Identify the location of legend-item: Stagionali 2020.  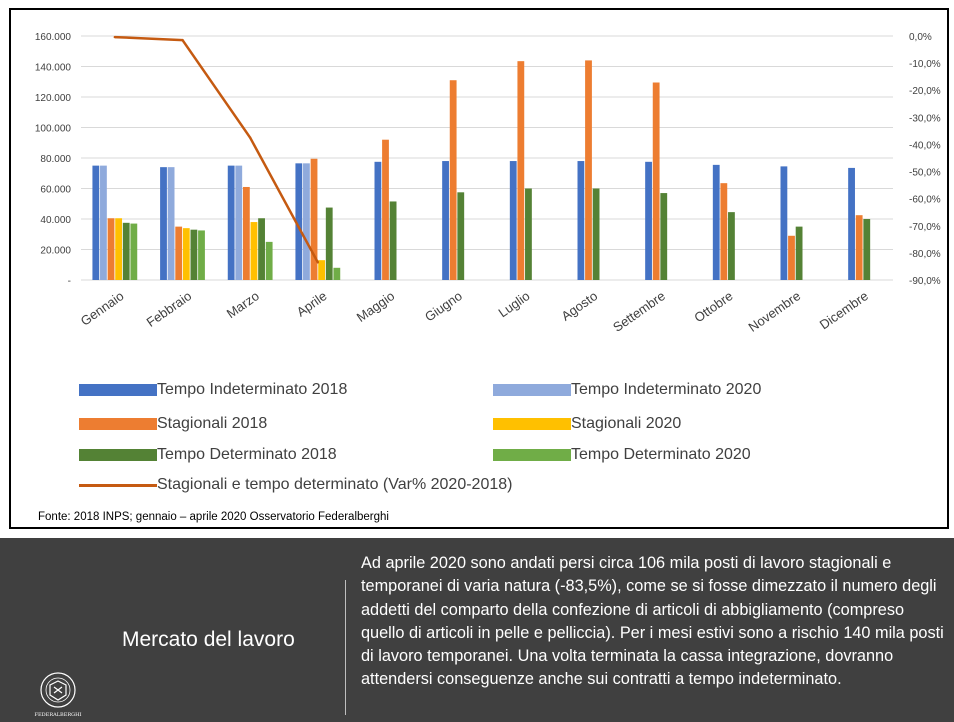
(587, 424).